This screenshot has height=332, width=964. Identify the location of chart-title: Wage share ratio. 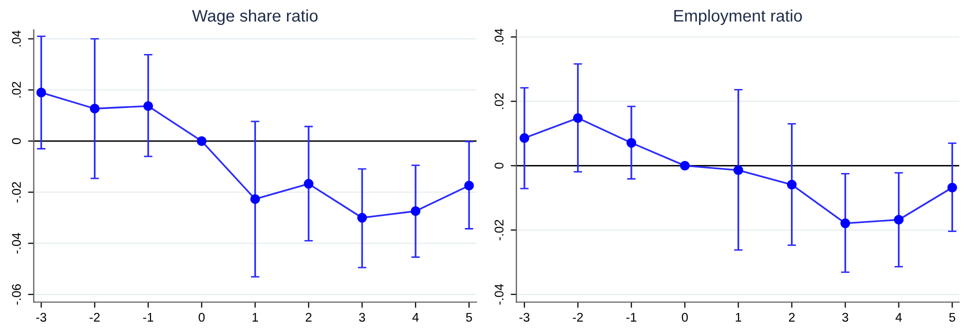
(255, 17).